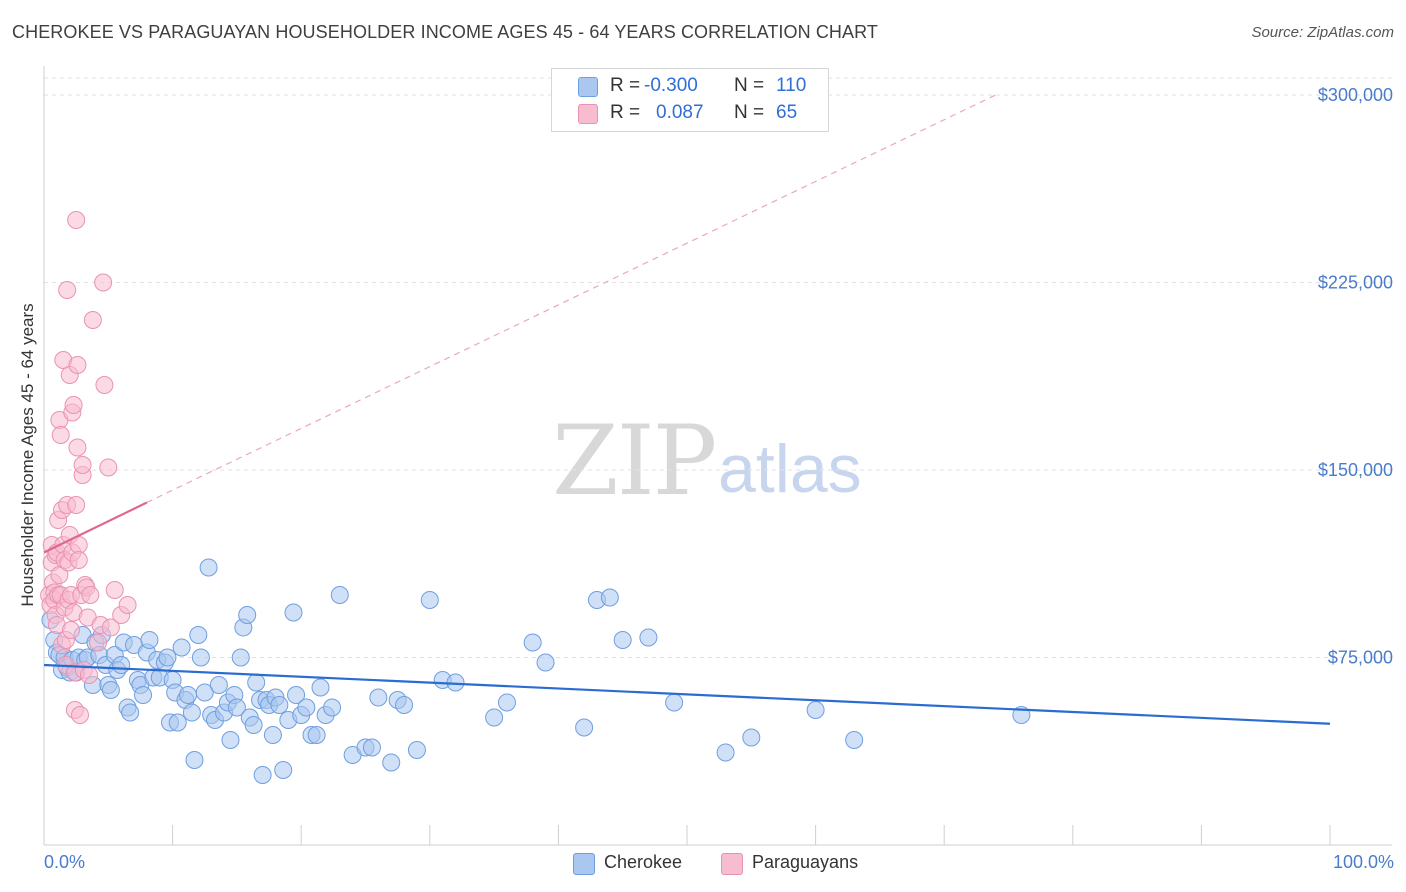 The height and width of the screenshot is (892, 1406). Describe the element at coordinates (643, 862) in the screenshot. I see `bottom-legend-label-cherokee: Cherokee` at that location.